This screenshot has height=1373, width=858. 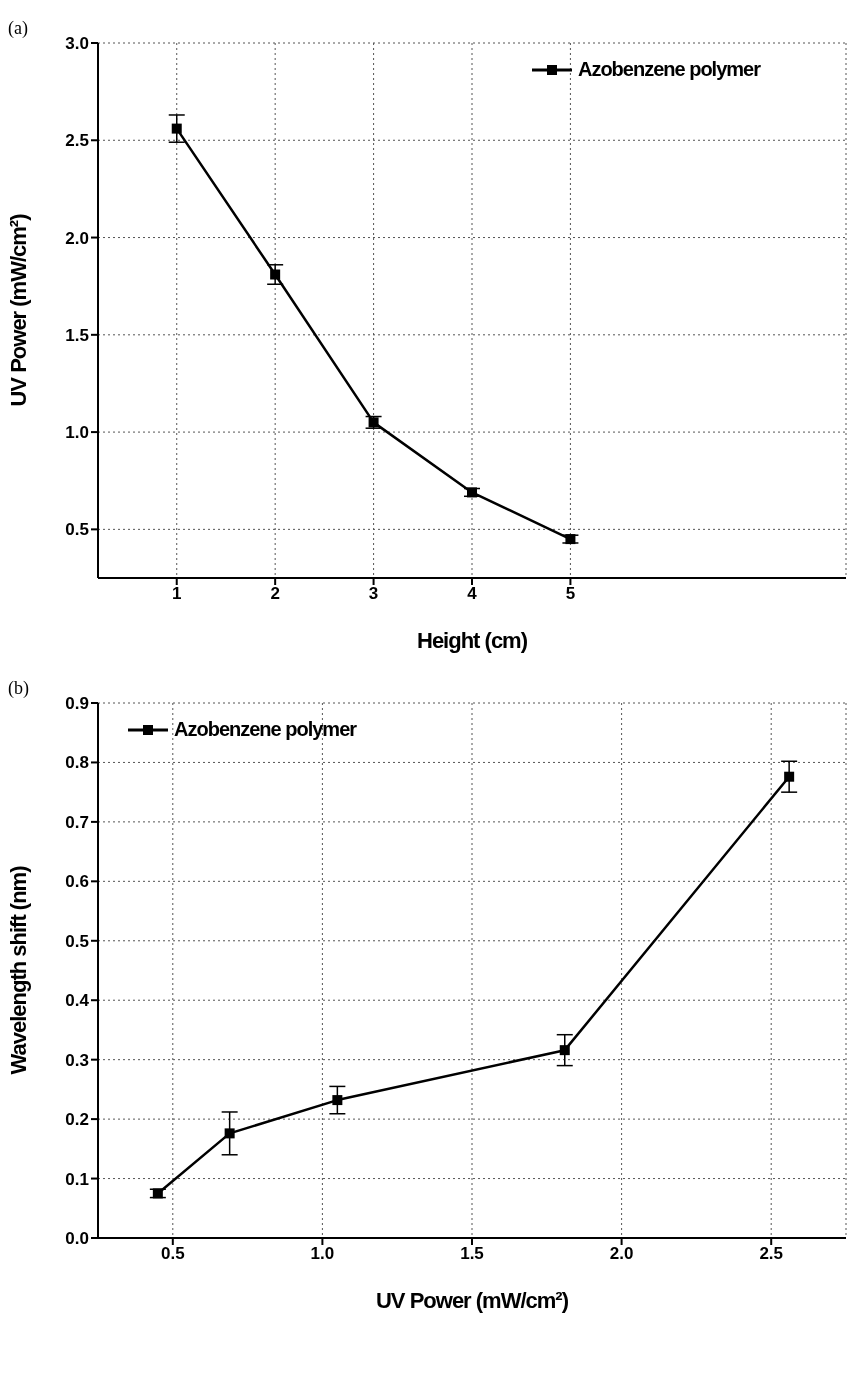 I want to click on x-axis-title: Height (cm), so click(x=472, y=640).